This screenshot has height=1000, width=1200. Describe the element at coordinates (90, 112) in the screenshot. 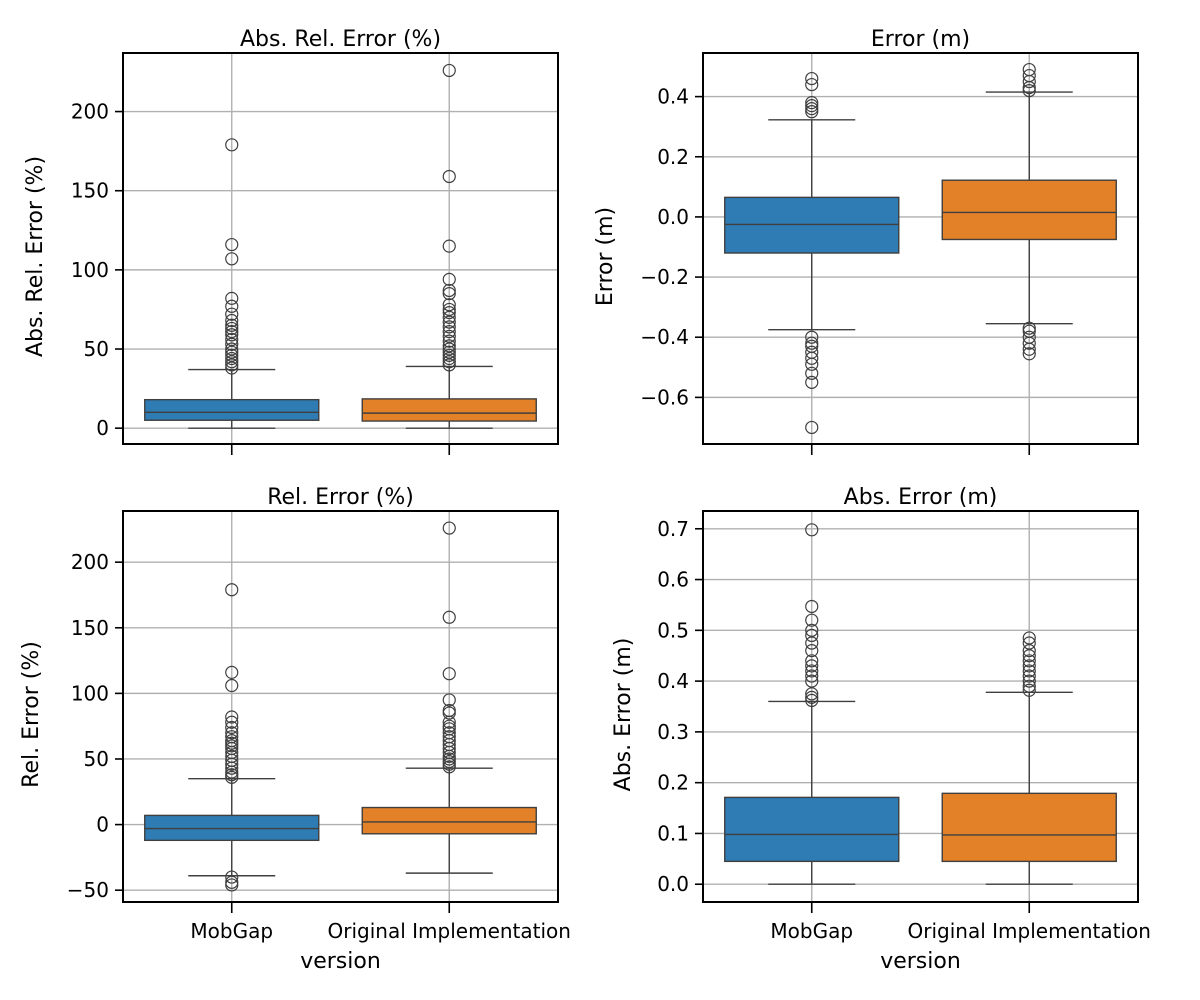

I see `ytick-label: 200` at that location.